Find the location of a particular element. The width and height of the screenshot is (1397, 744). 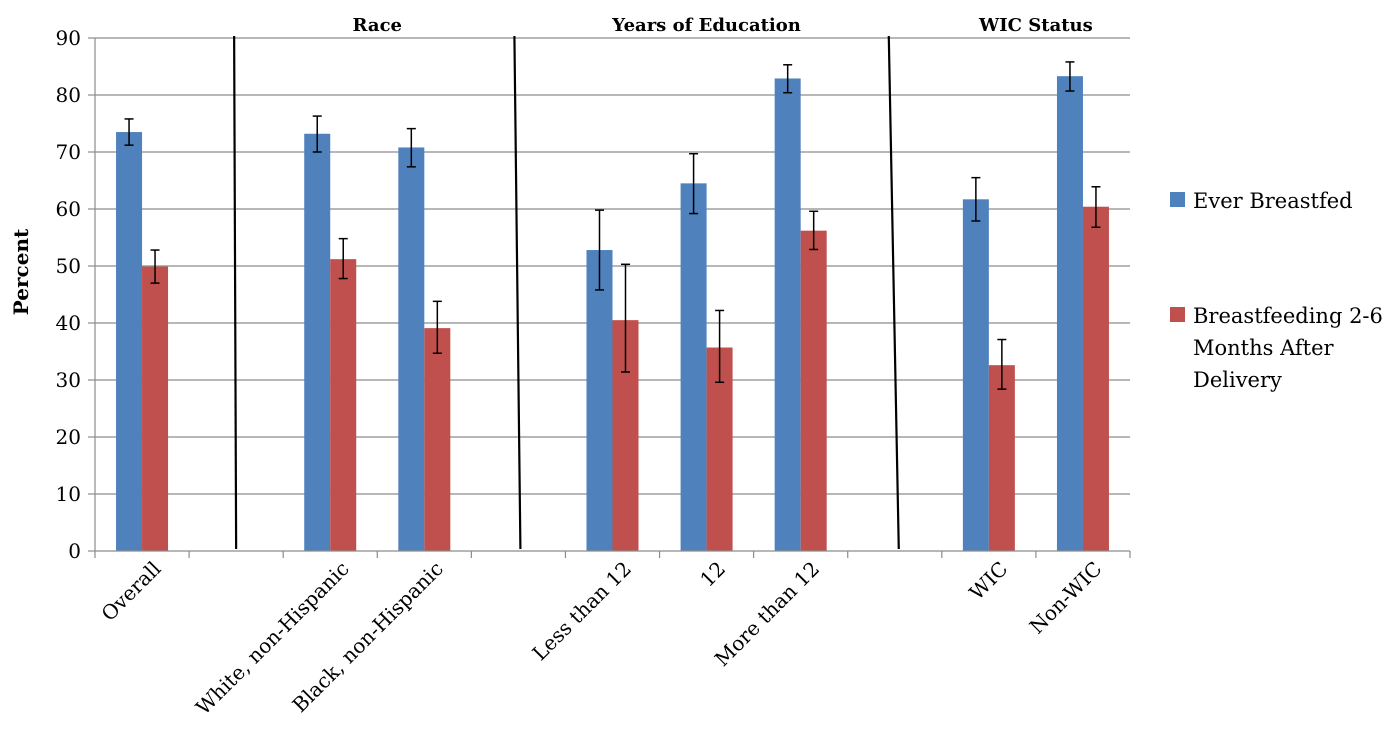

y-axis-label: Percent is located at coordinates (21, 271).